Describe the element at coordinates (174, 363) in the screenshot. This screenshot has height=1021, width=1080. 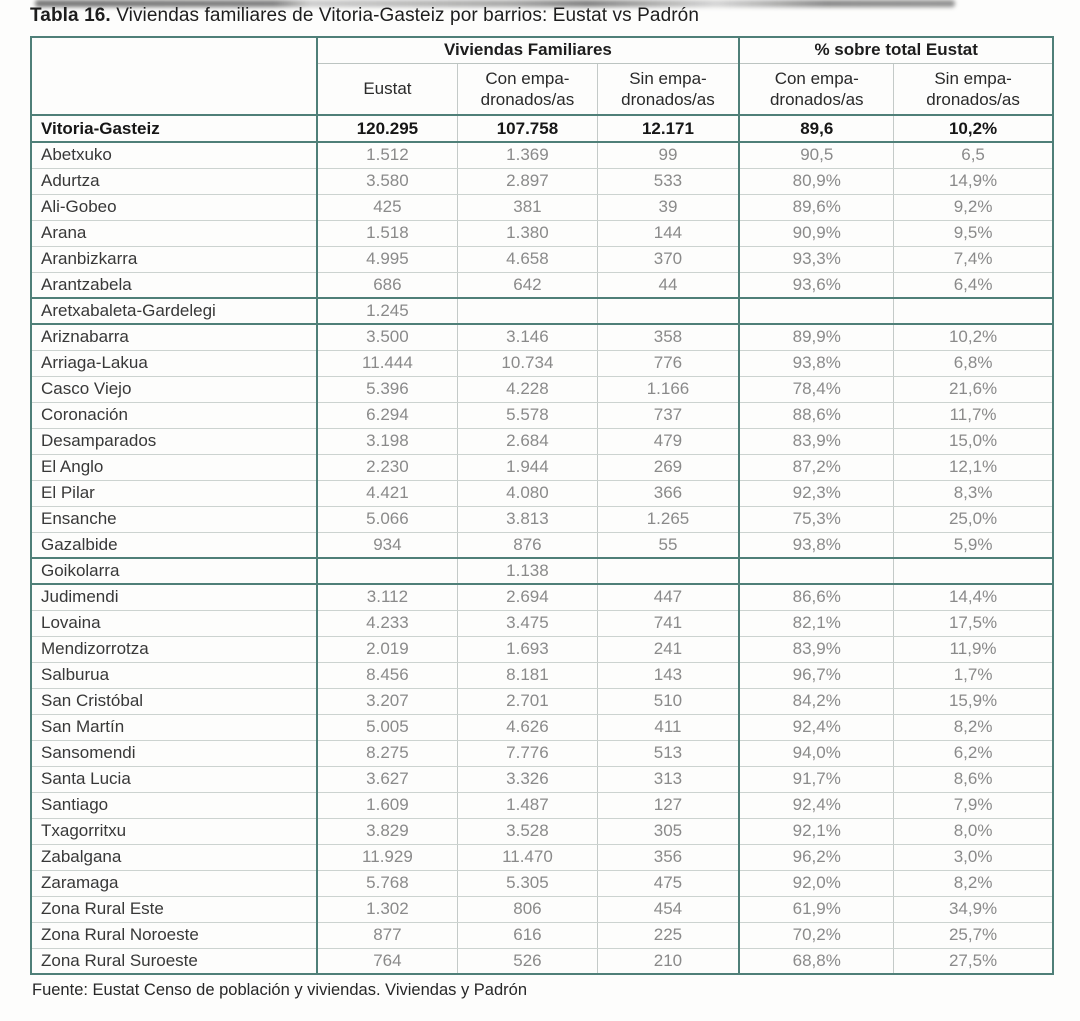
I see `row-name: Arriaga-Lakua` at that location.